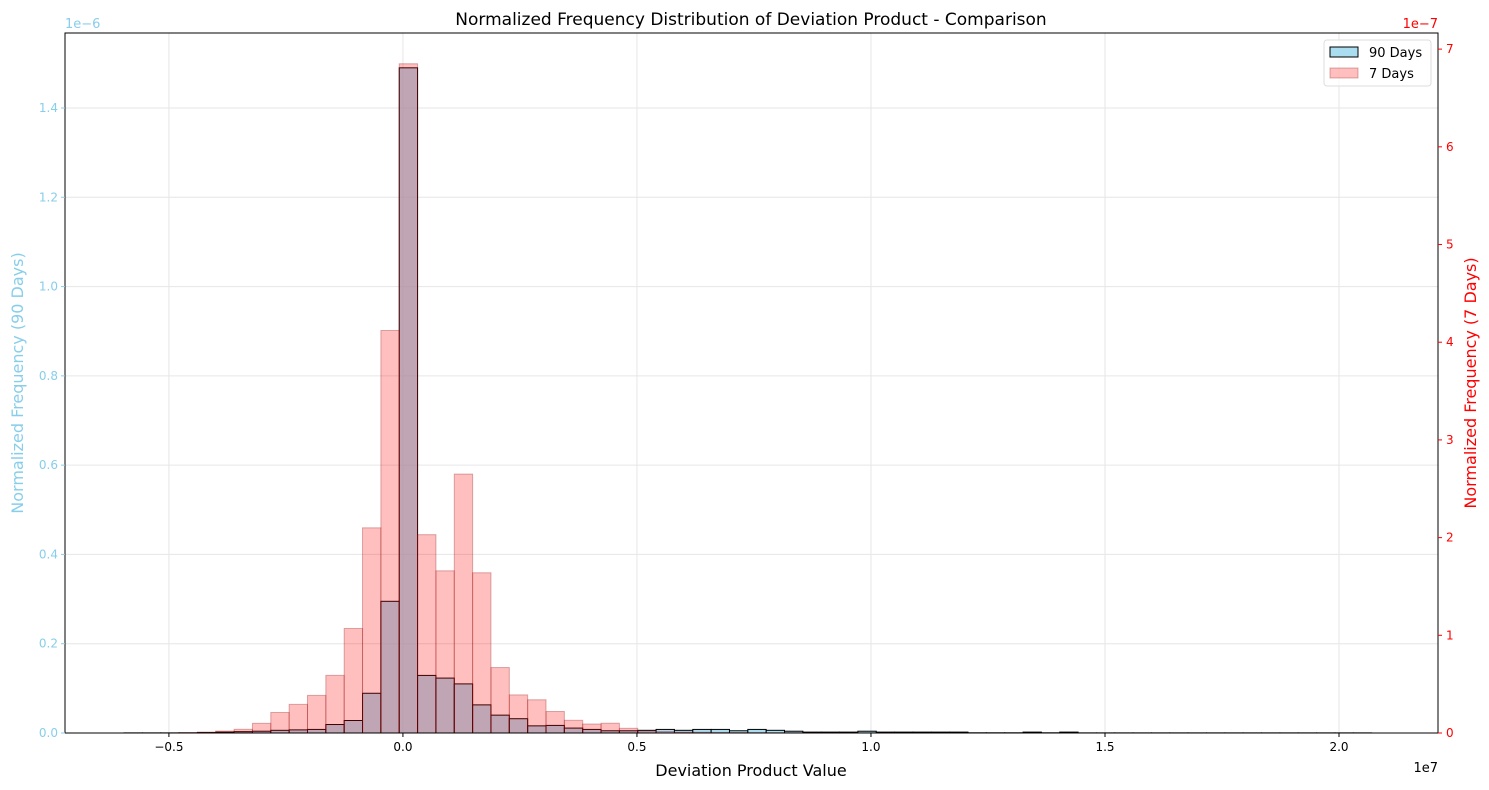 The height and width of the screenshot is (790, 1489). Describe the element at coordinates (1377, 63) in the screenshot. I see `legend: 90 Days 7 Days` at that location.